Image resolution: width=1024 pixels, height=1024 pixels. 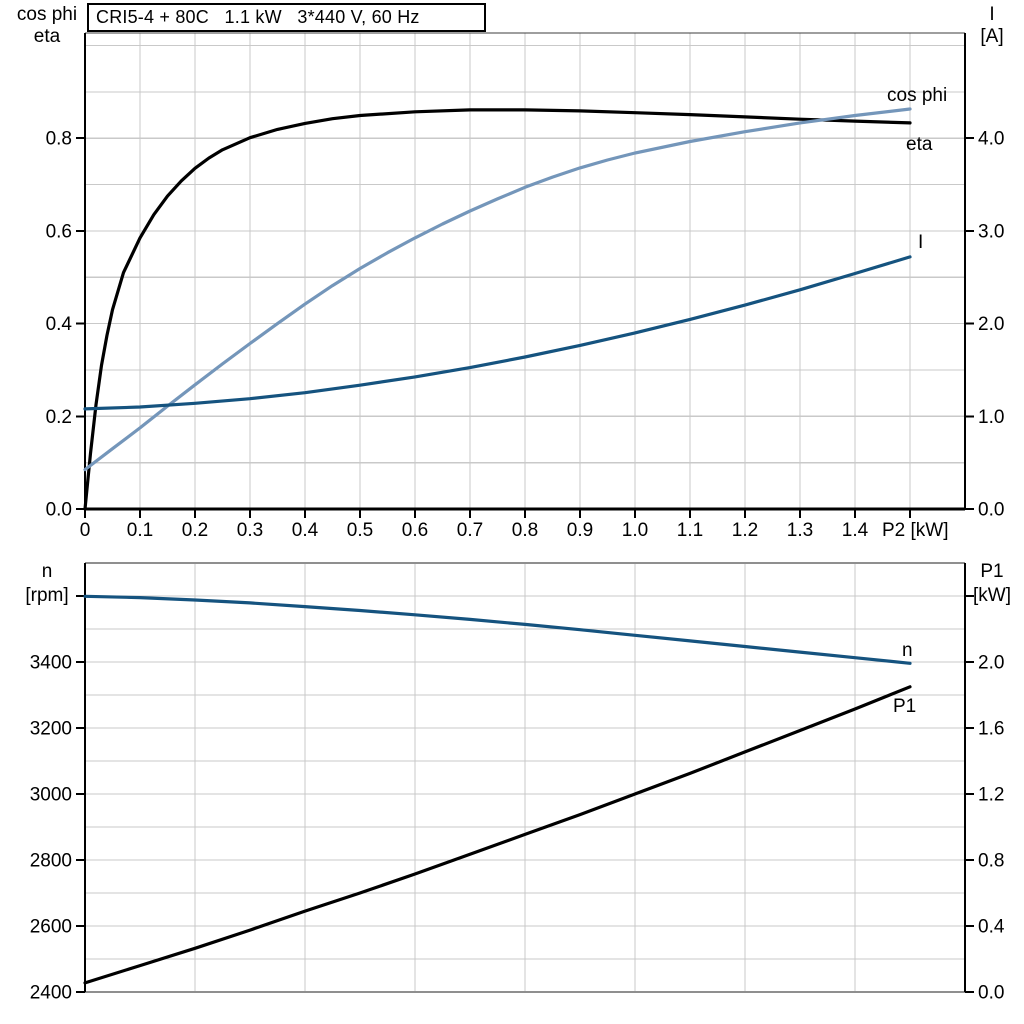 What do you see at coordinates (690, 530) in the screenshot?
I see `x-tick-label: 1.1` at bounding box center [690, 530].